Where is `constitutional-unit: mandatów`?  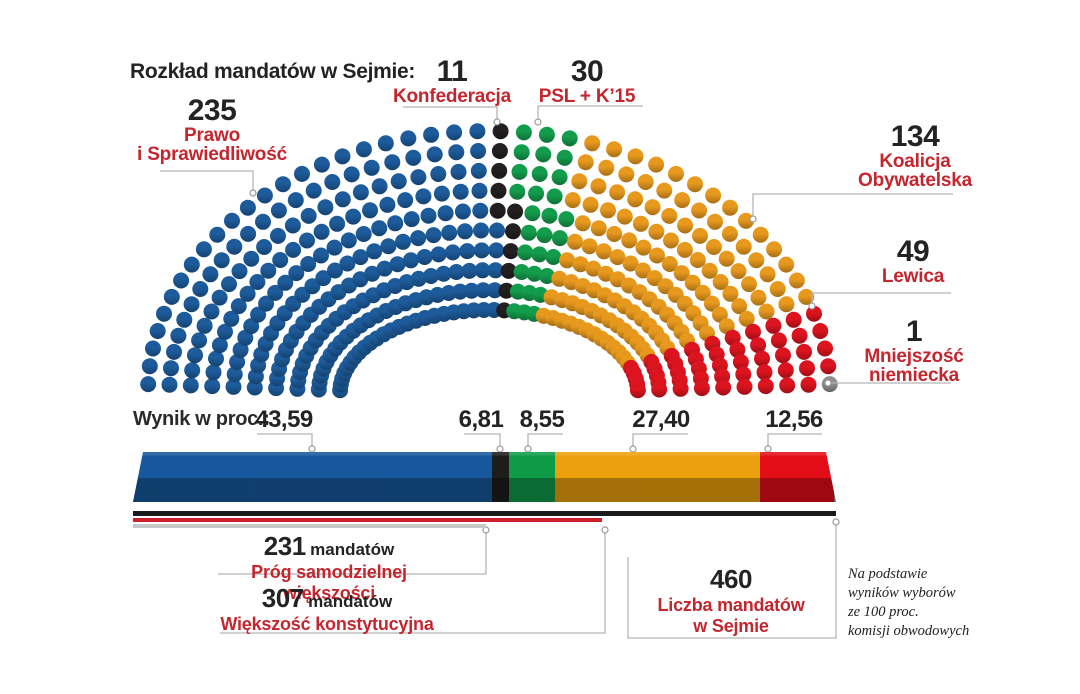
constitutional-unit: mandatów is located at coordinates (350, 601).